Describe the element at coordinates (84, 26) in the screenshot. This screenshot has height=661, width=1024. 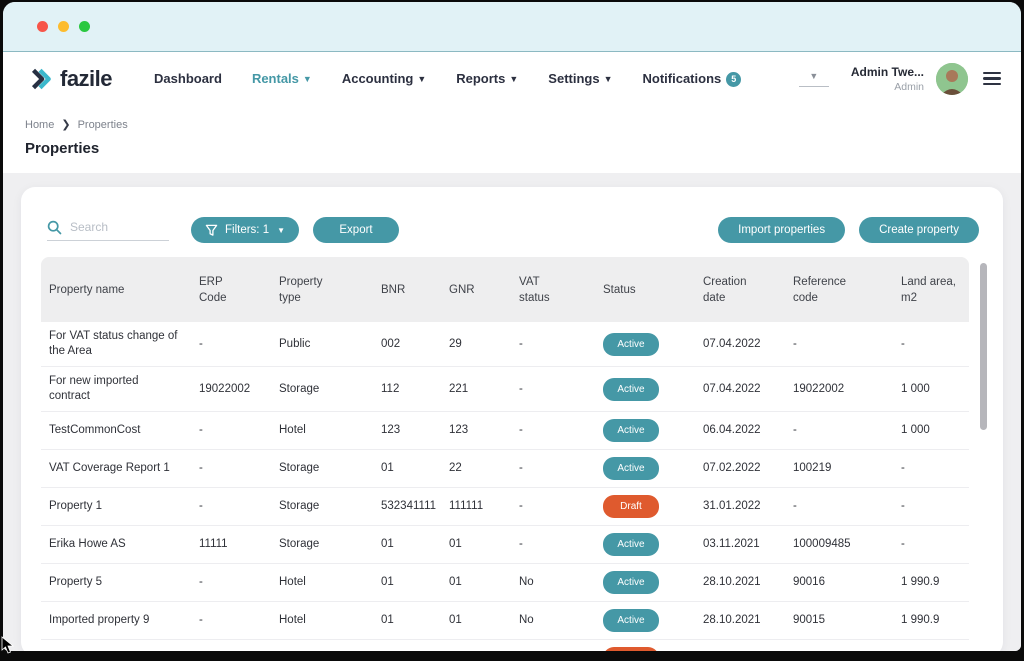
I see `maximize-window-button` at that location.